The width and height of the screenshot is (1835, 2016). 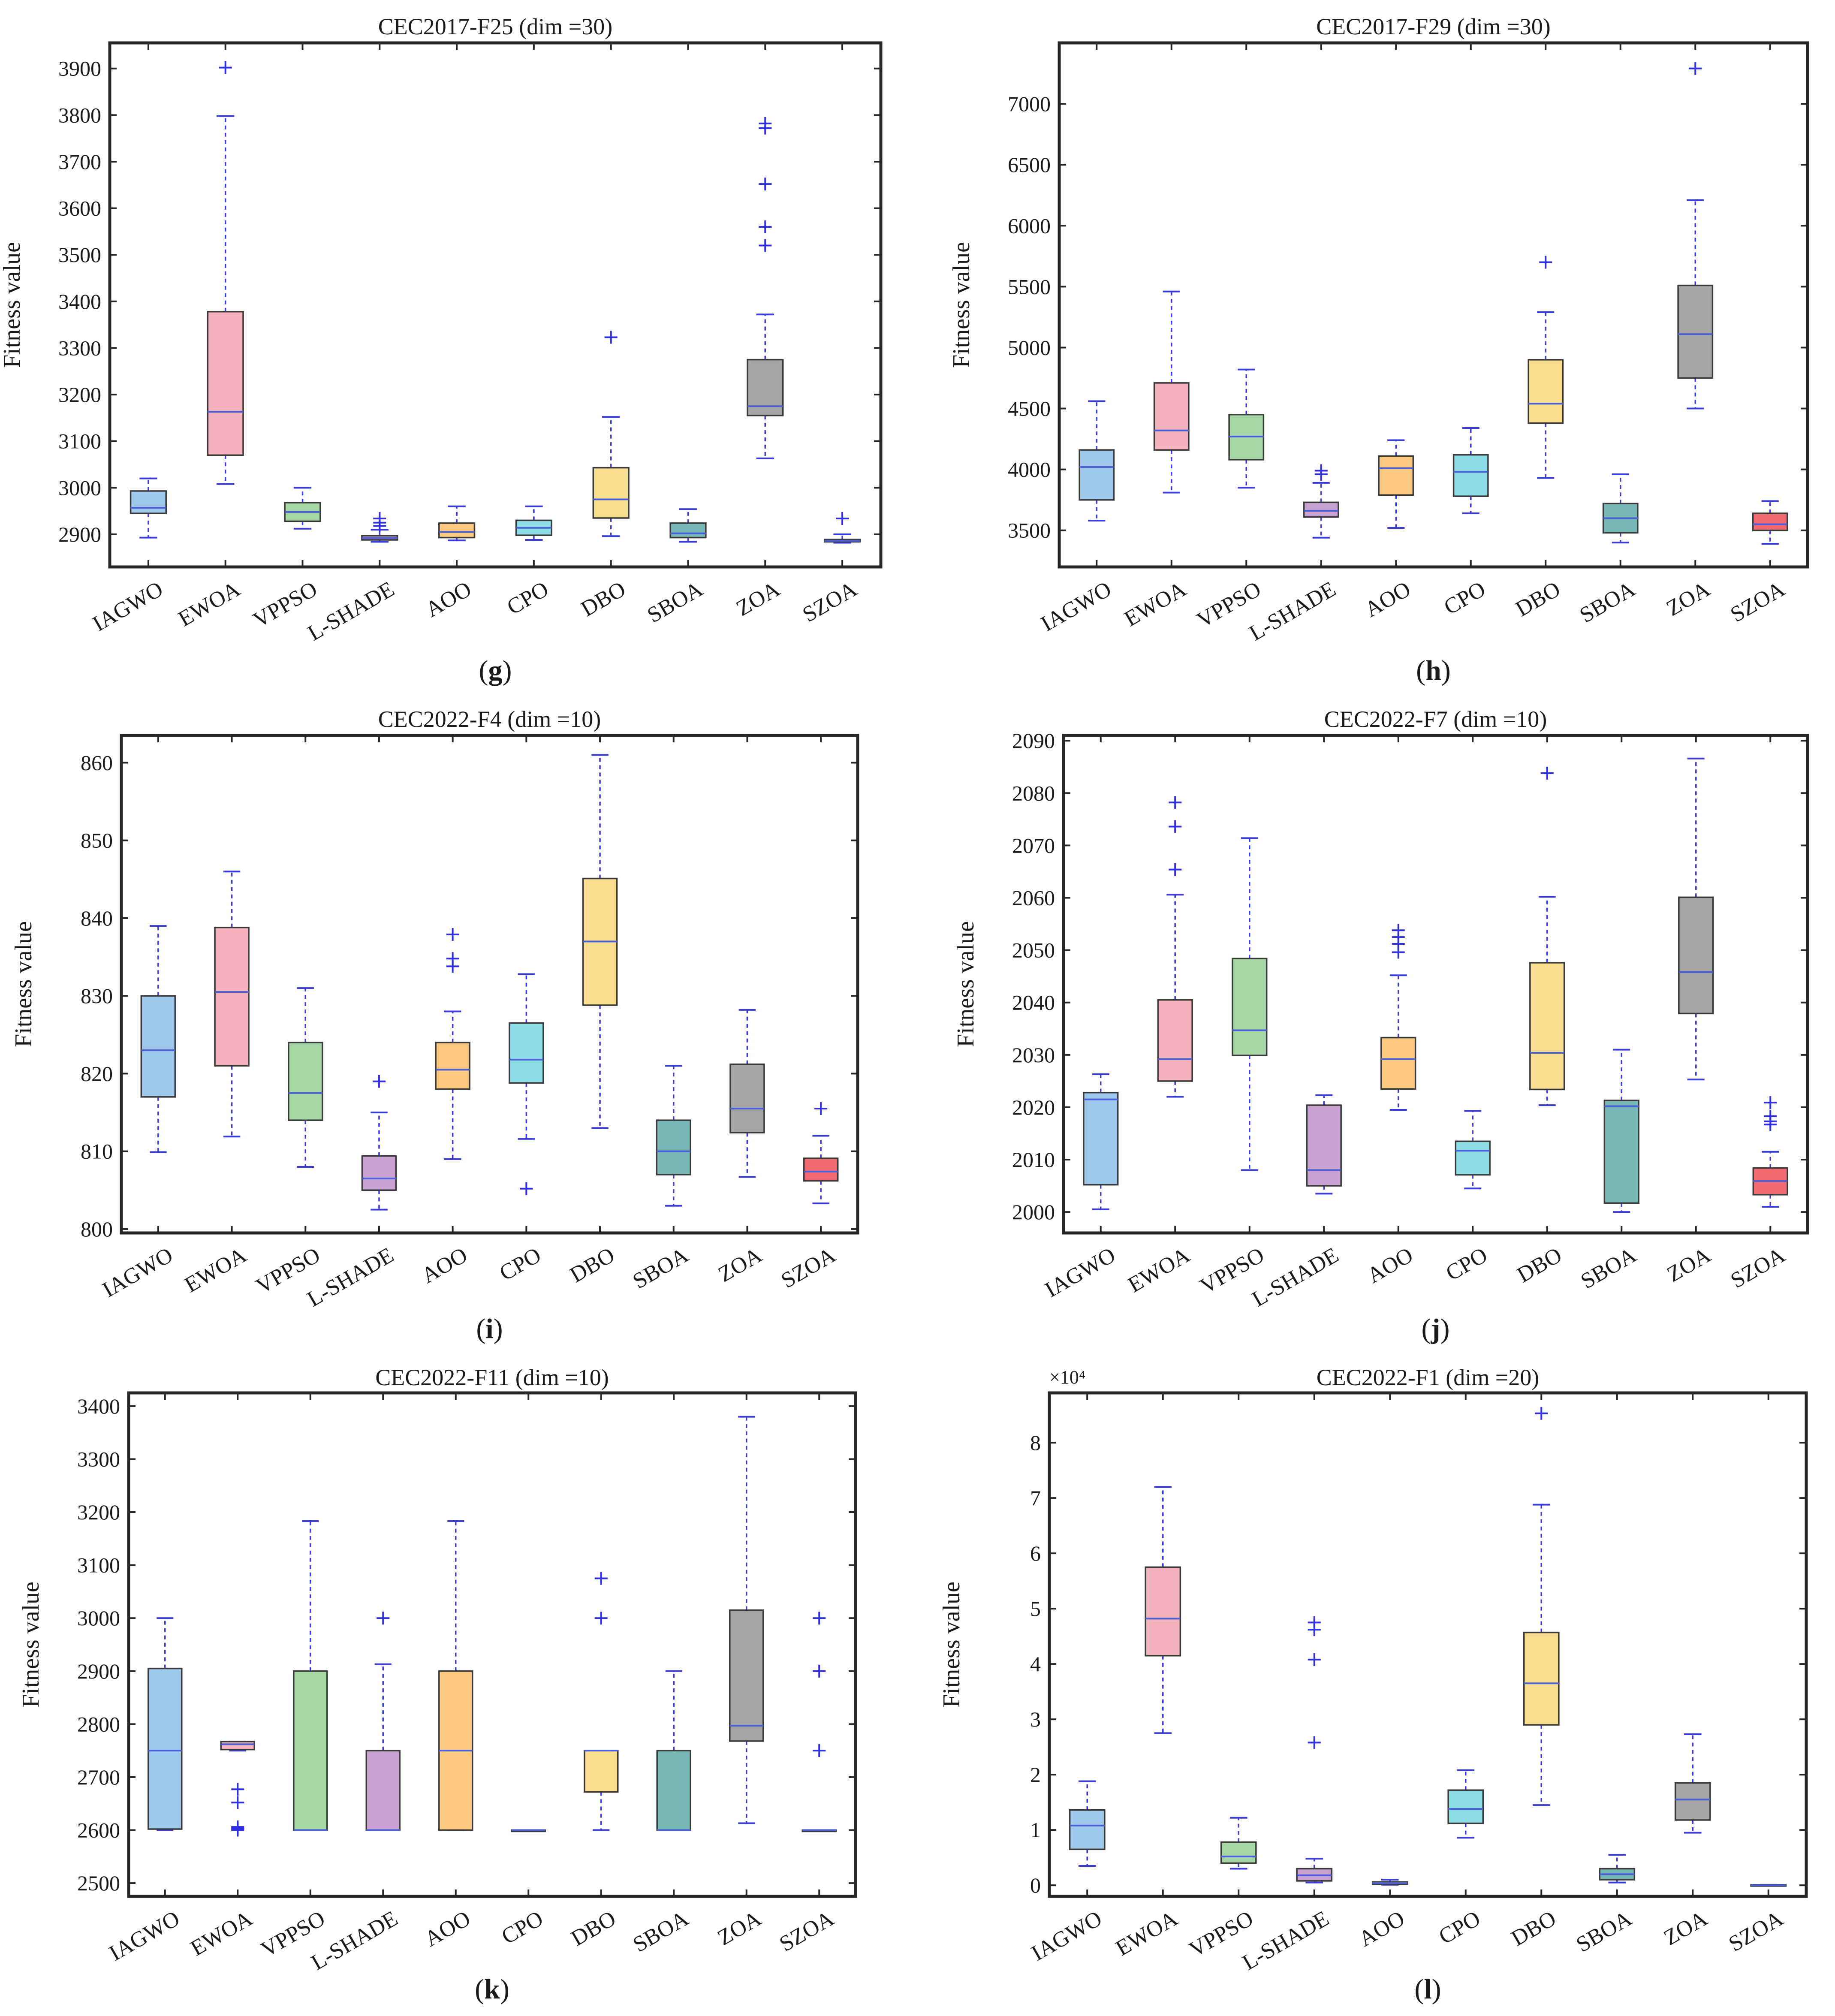 I want to click on y-tick-label: 3500, so click(x=79, y=255).